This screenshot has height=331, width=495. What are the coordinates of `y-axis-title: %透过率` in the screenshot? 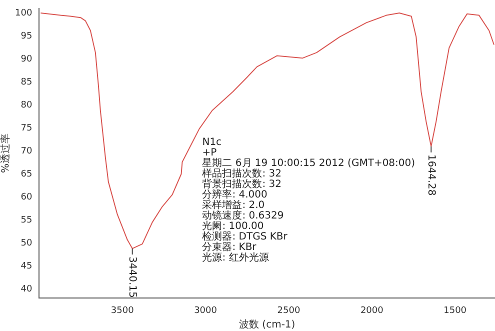 It's located at (6, 154).